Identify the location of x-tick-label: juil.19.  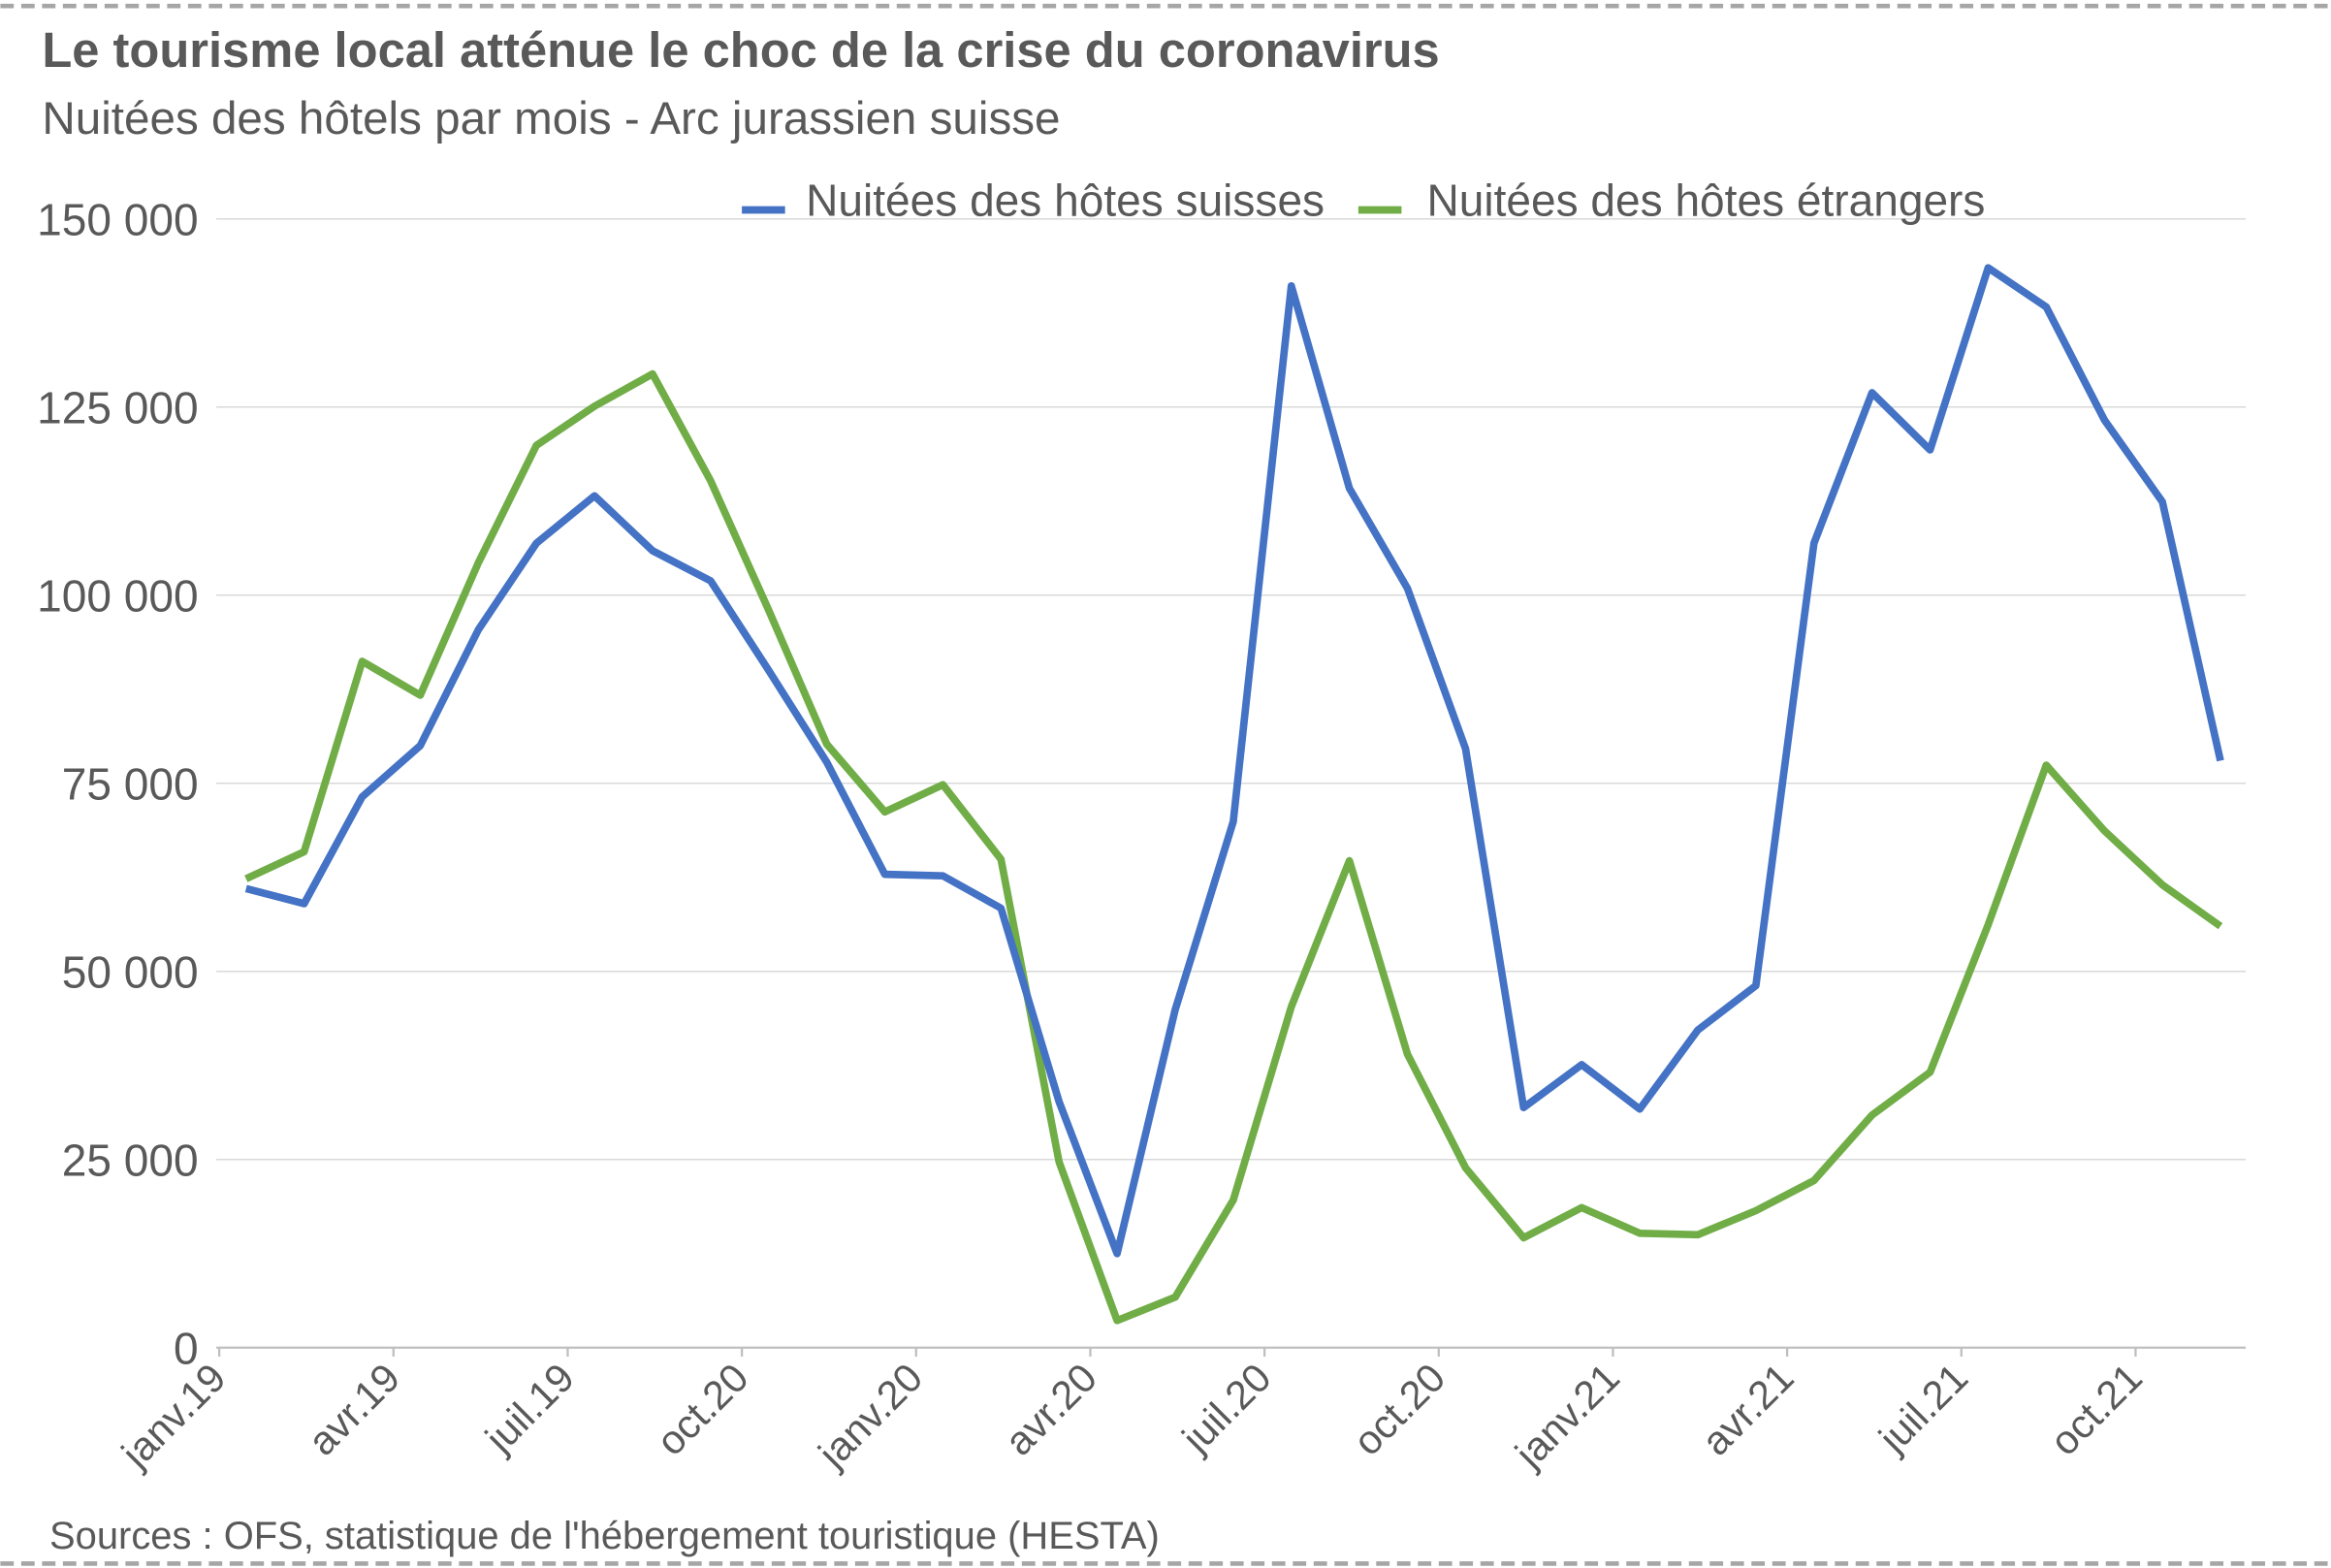
(529, 1408).